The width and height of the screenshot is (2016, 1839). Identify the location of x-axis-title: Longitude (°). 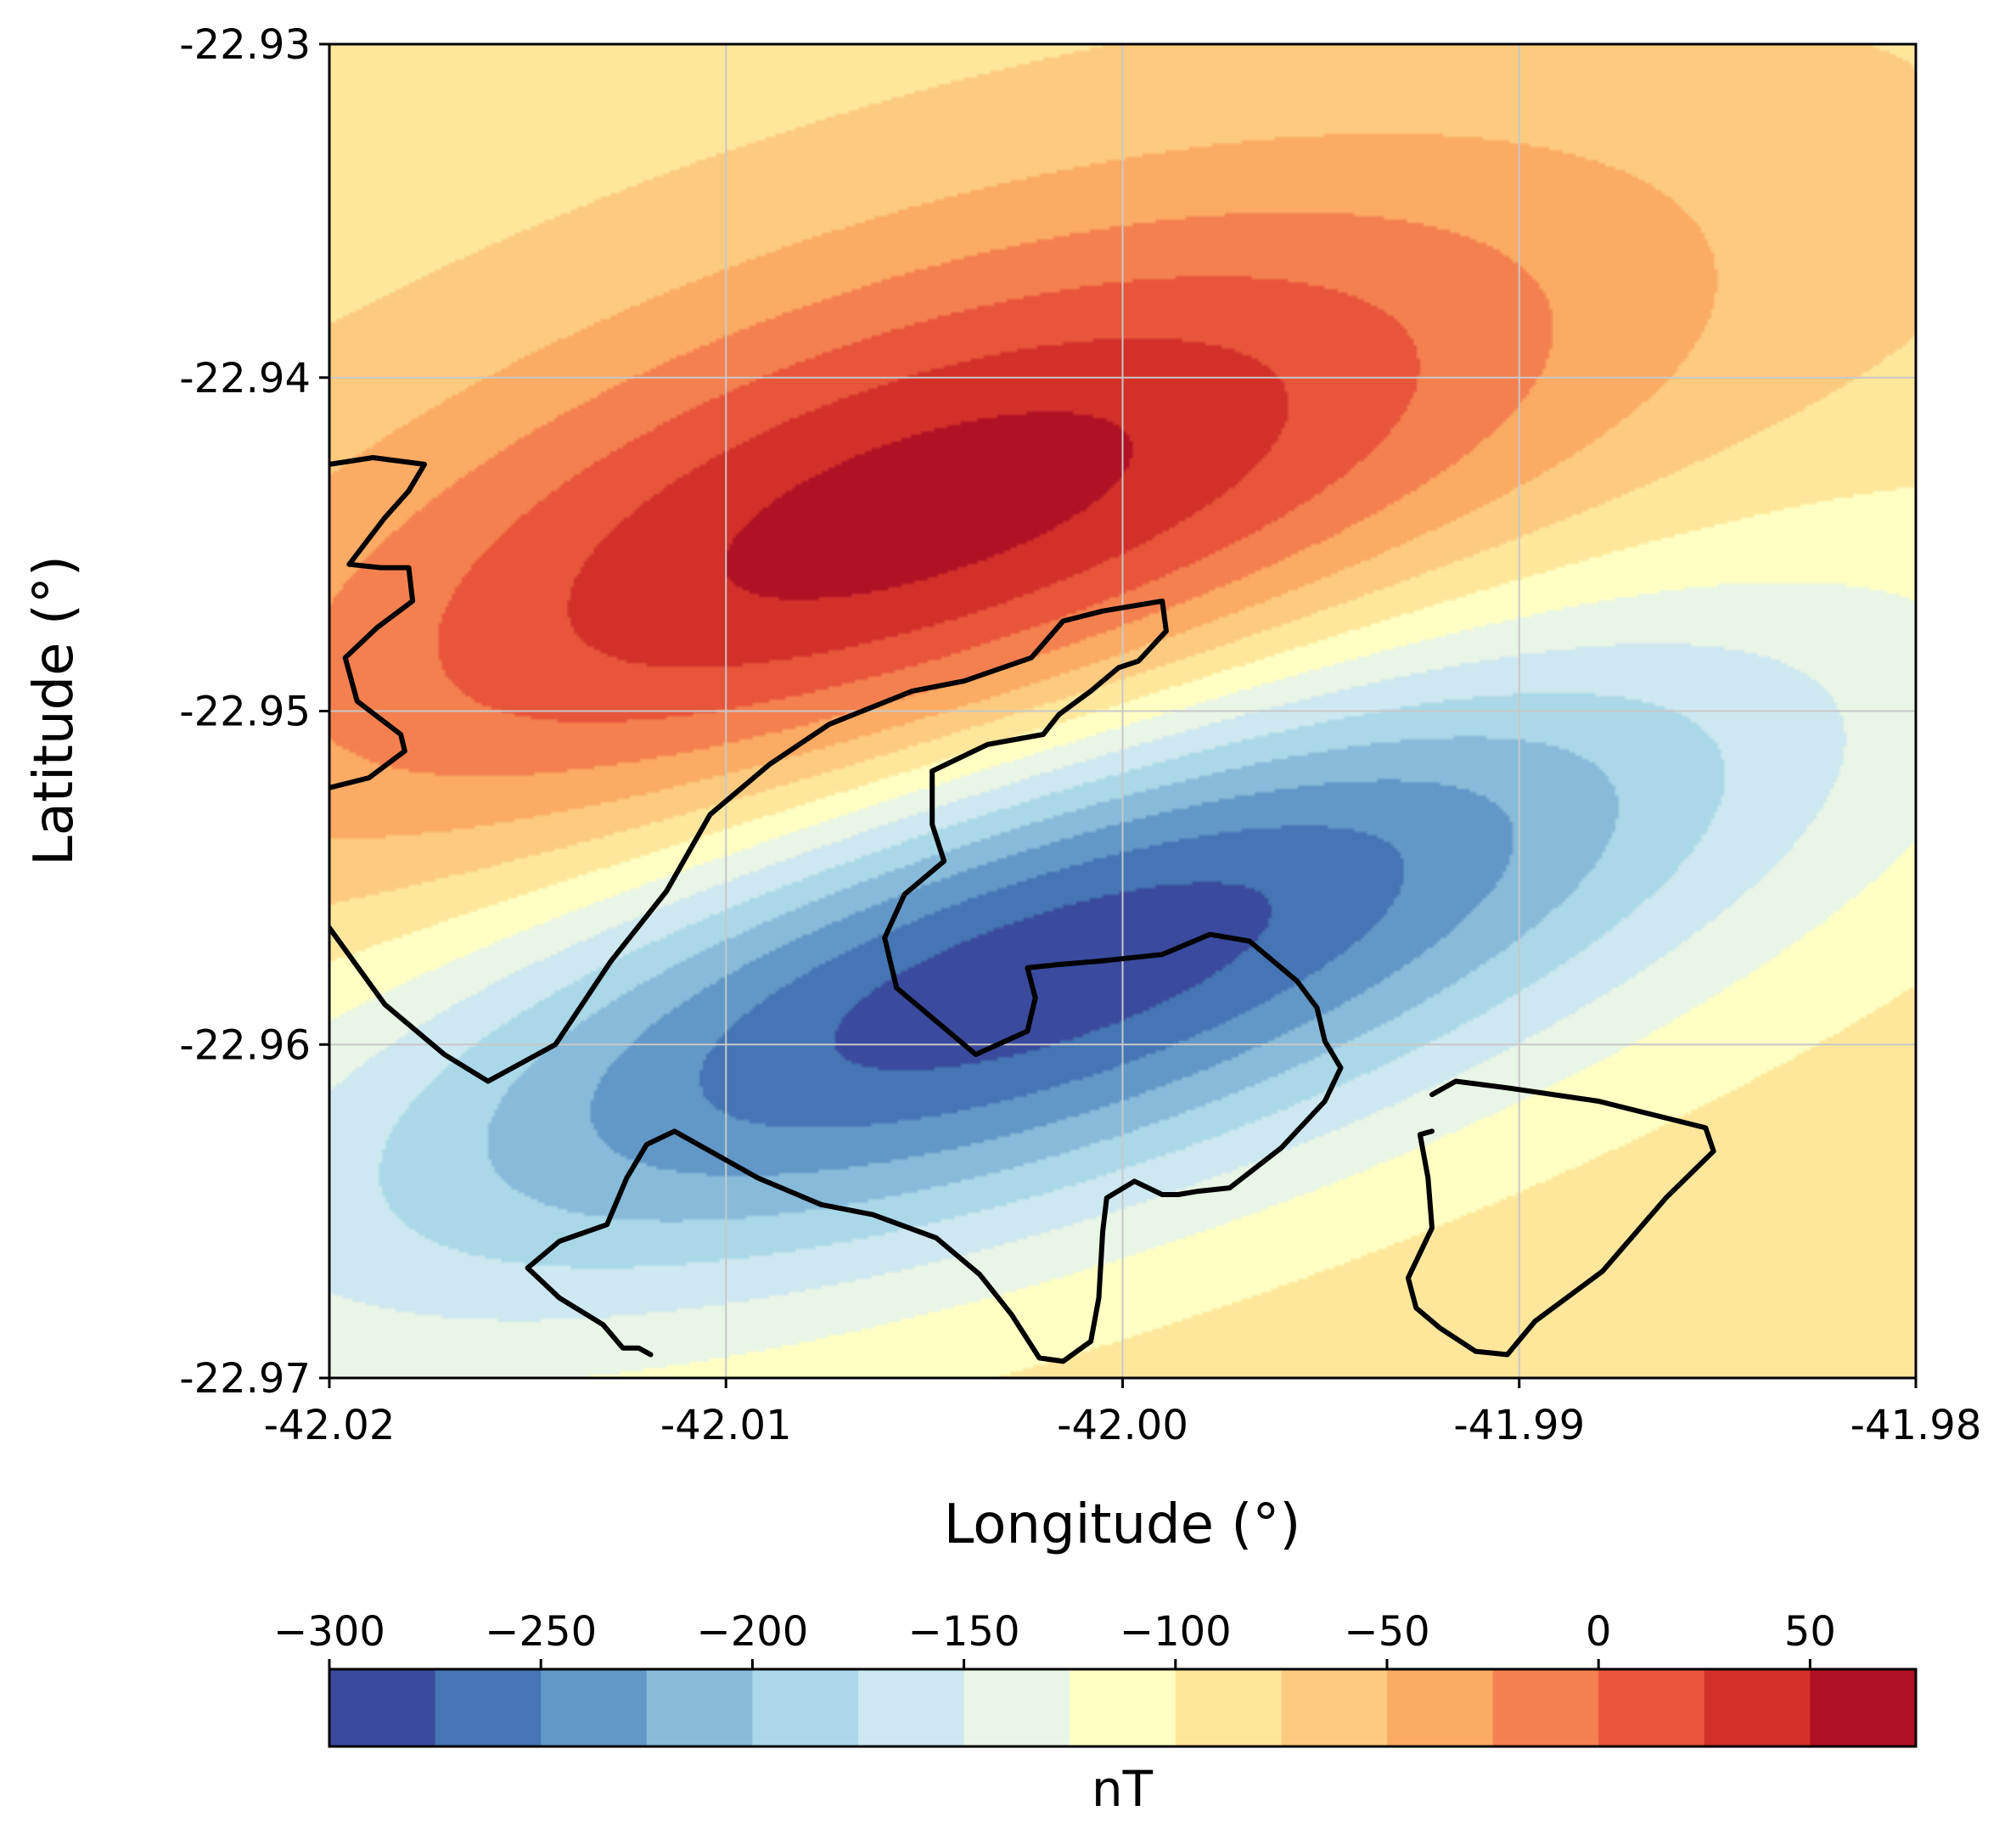
(1122, 1524).